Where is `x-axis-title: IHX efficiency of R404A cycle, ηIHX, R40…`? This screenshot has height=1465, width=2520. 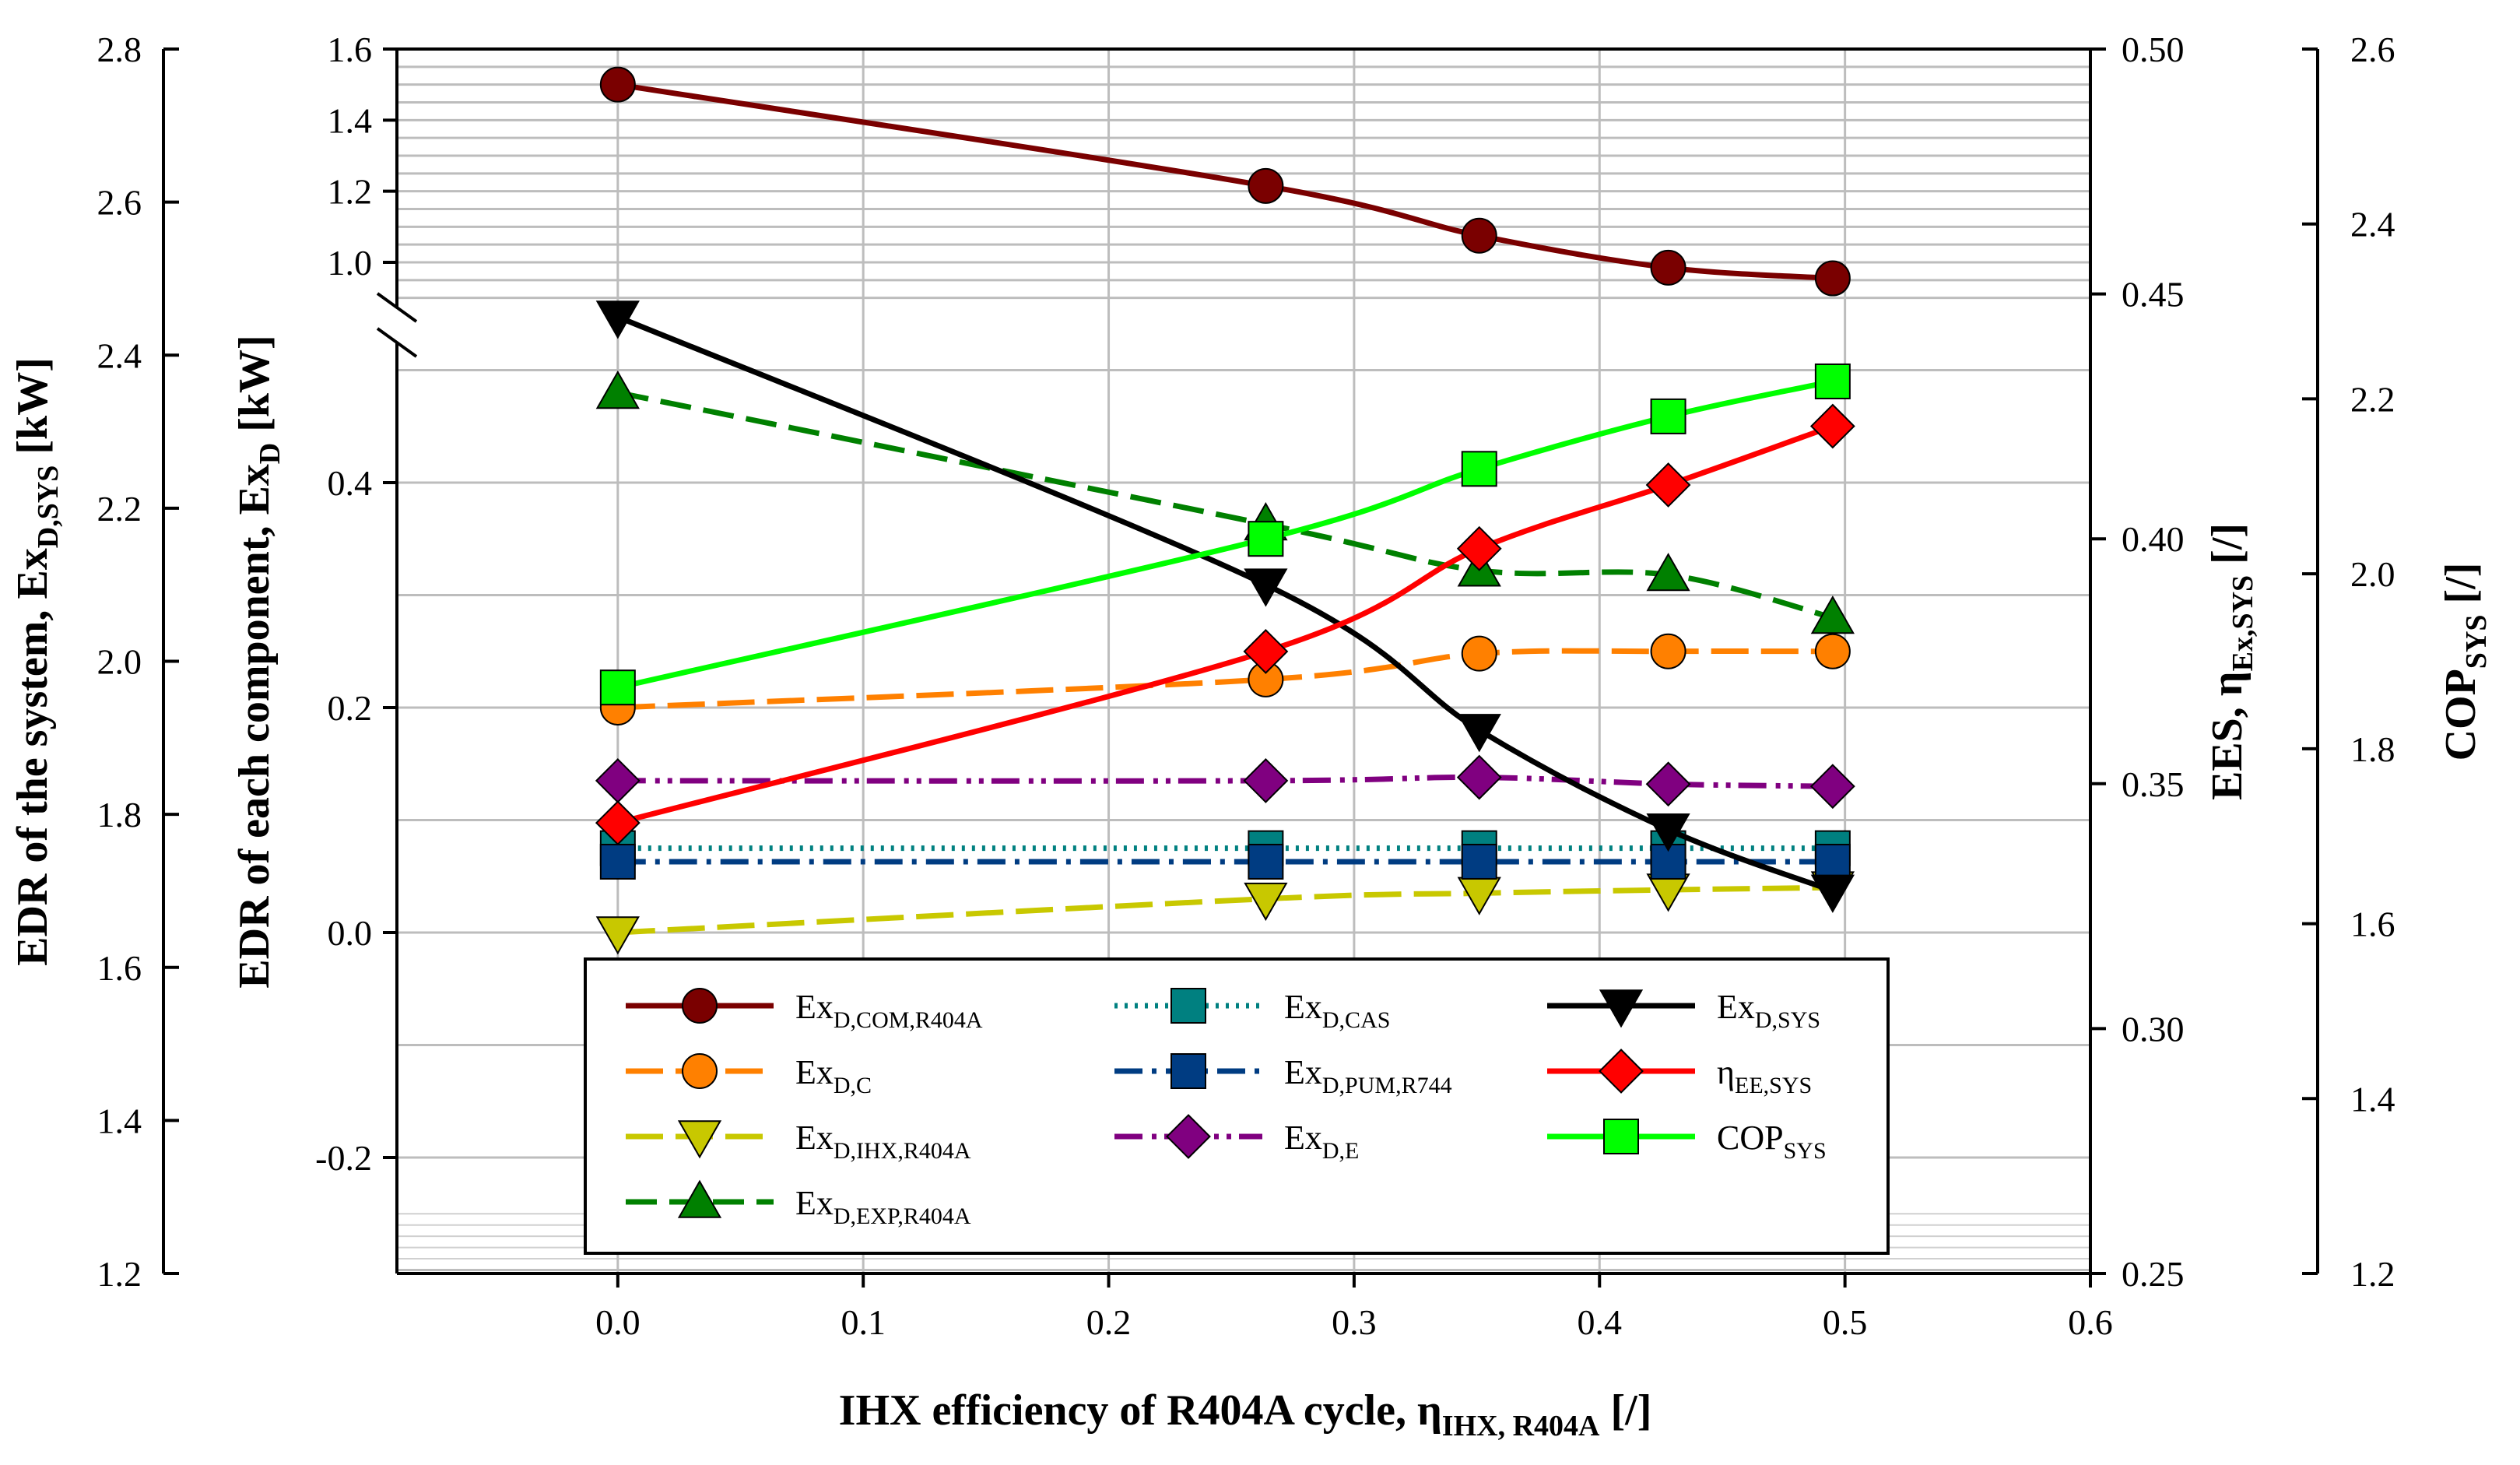
x-axis-title: IHX efficiency of R404A cycle, ηIHX, R40… is located at coordinates (1245, 1414).